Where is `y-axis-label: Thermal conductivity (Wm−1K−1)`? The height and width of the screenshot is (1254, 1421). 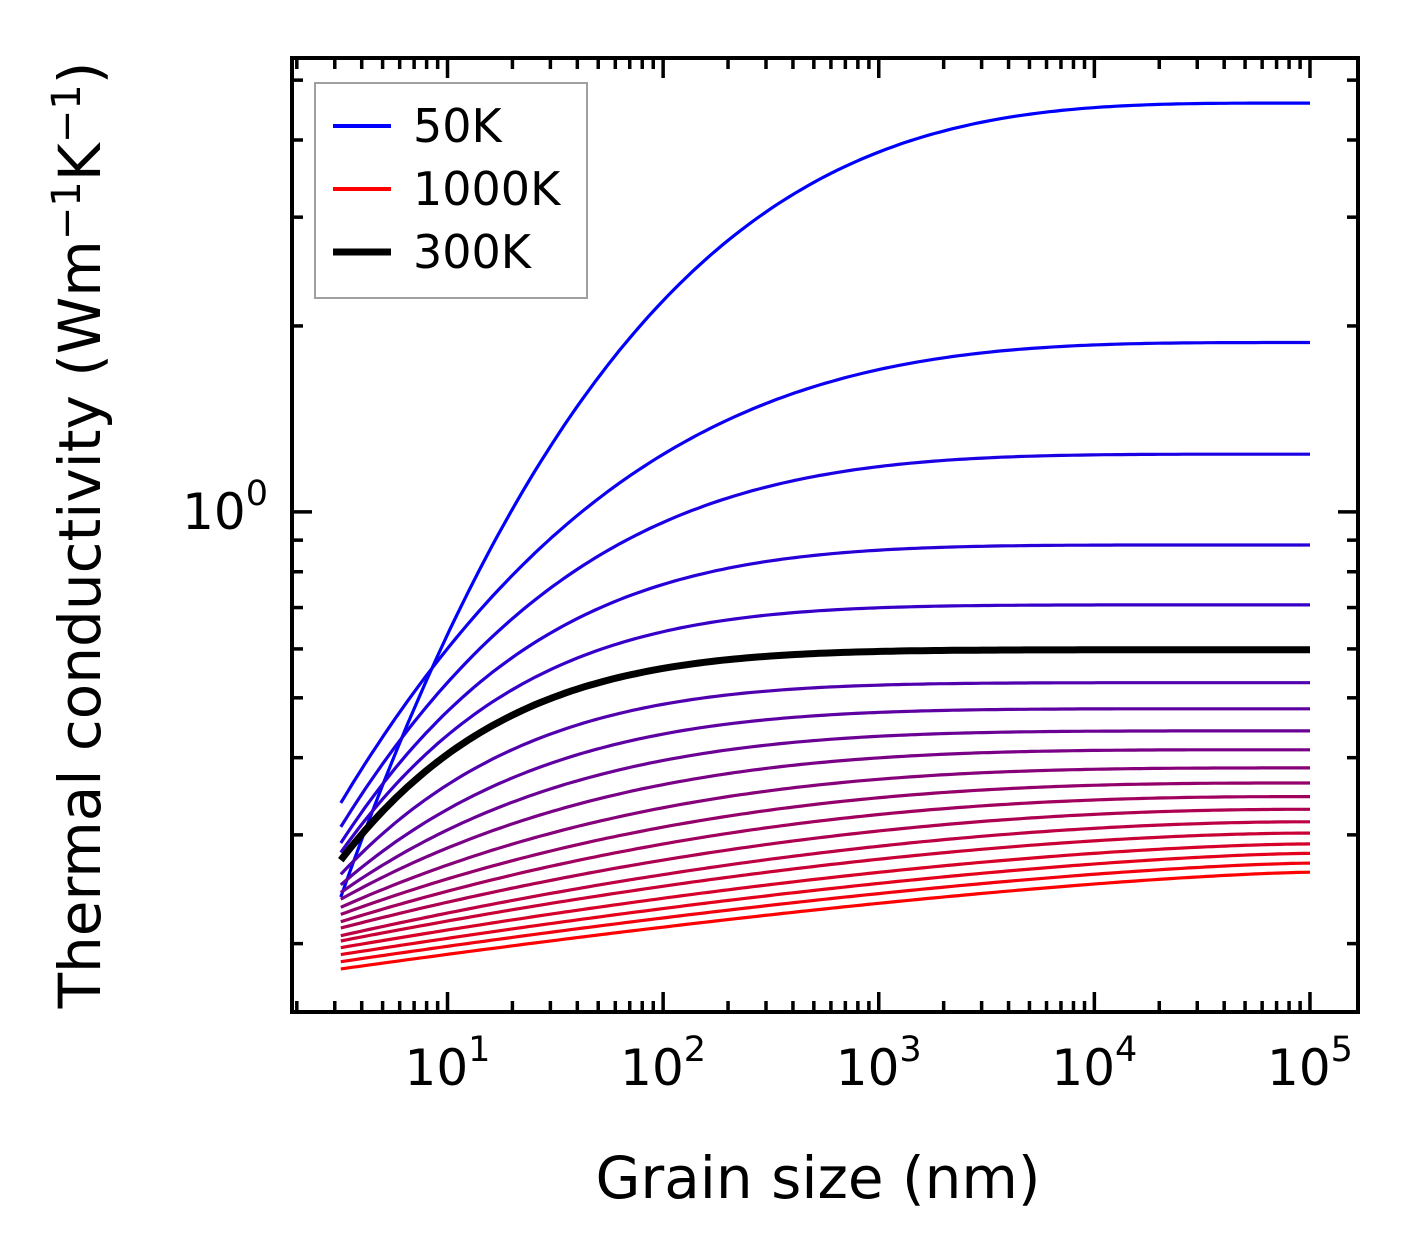
y-axis-label: Thermal conductivity (Wm−1K−1) is located at coordinates (79, 536).